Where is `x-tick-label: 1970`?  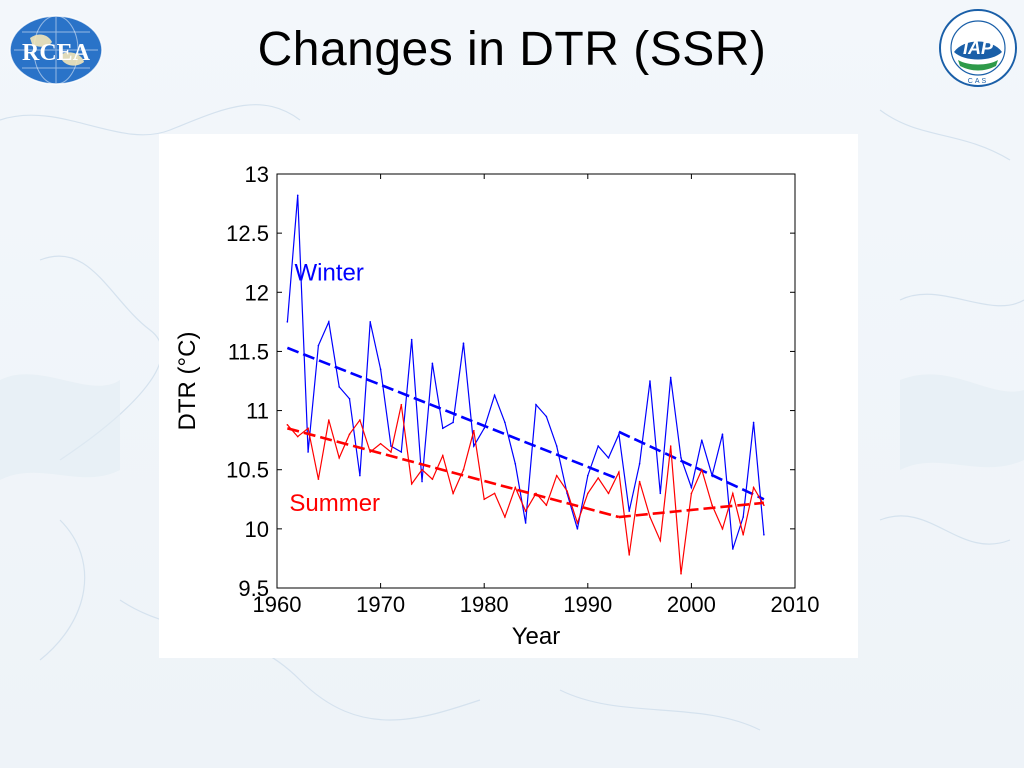 x-tick-label: 1970 is located at coordinates (380, 604).